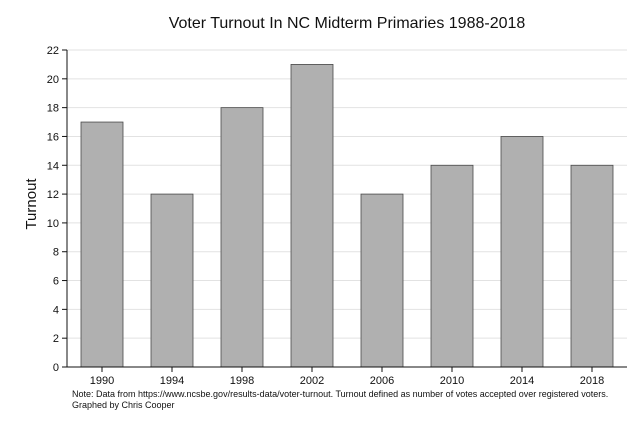  I want to click on bar-1990, so click(102, 244).